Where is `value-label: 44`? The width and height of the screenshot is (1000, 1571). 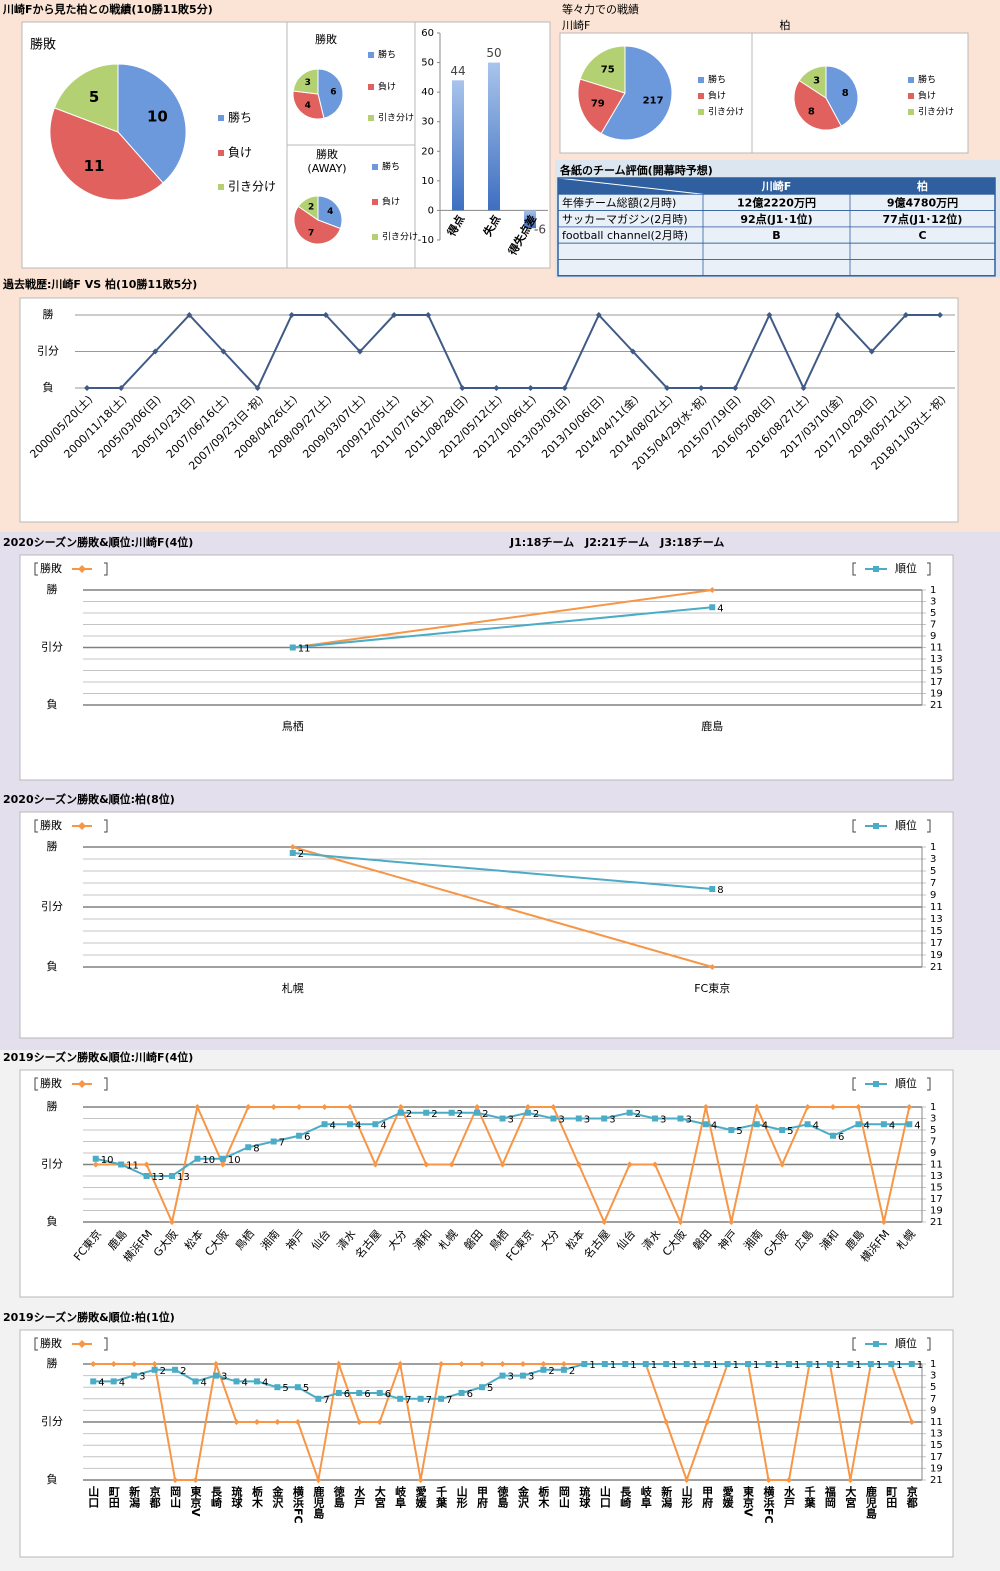
value-label: 44 is located at coordinates (457, 71).